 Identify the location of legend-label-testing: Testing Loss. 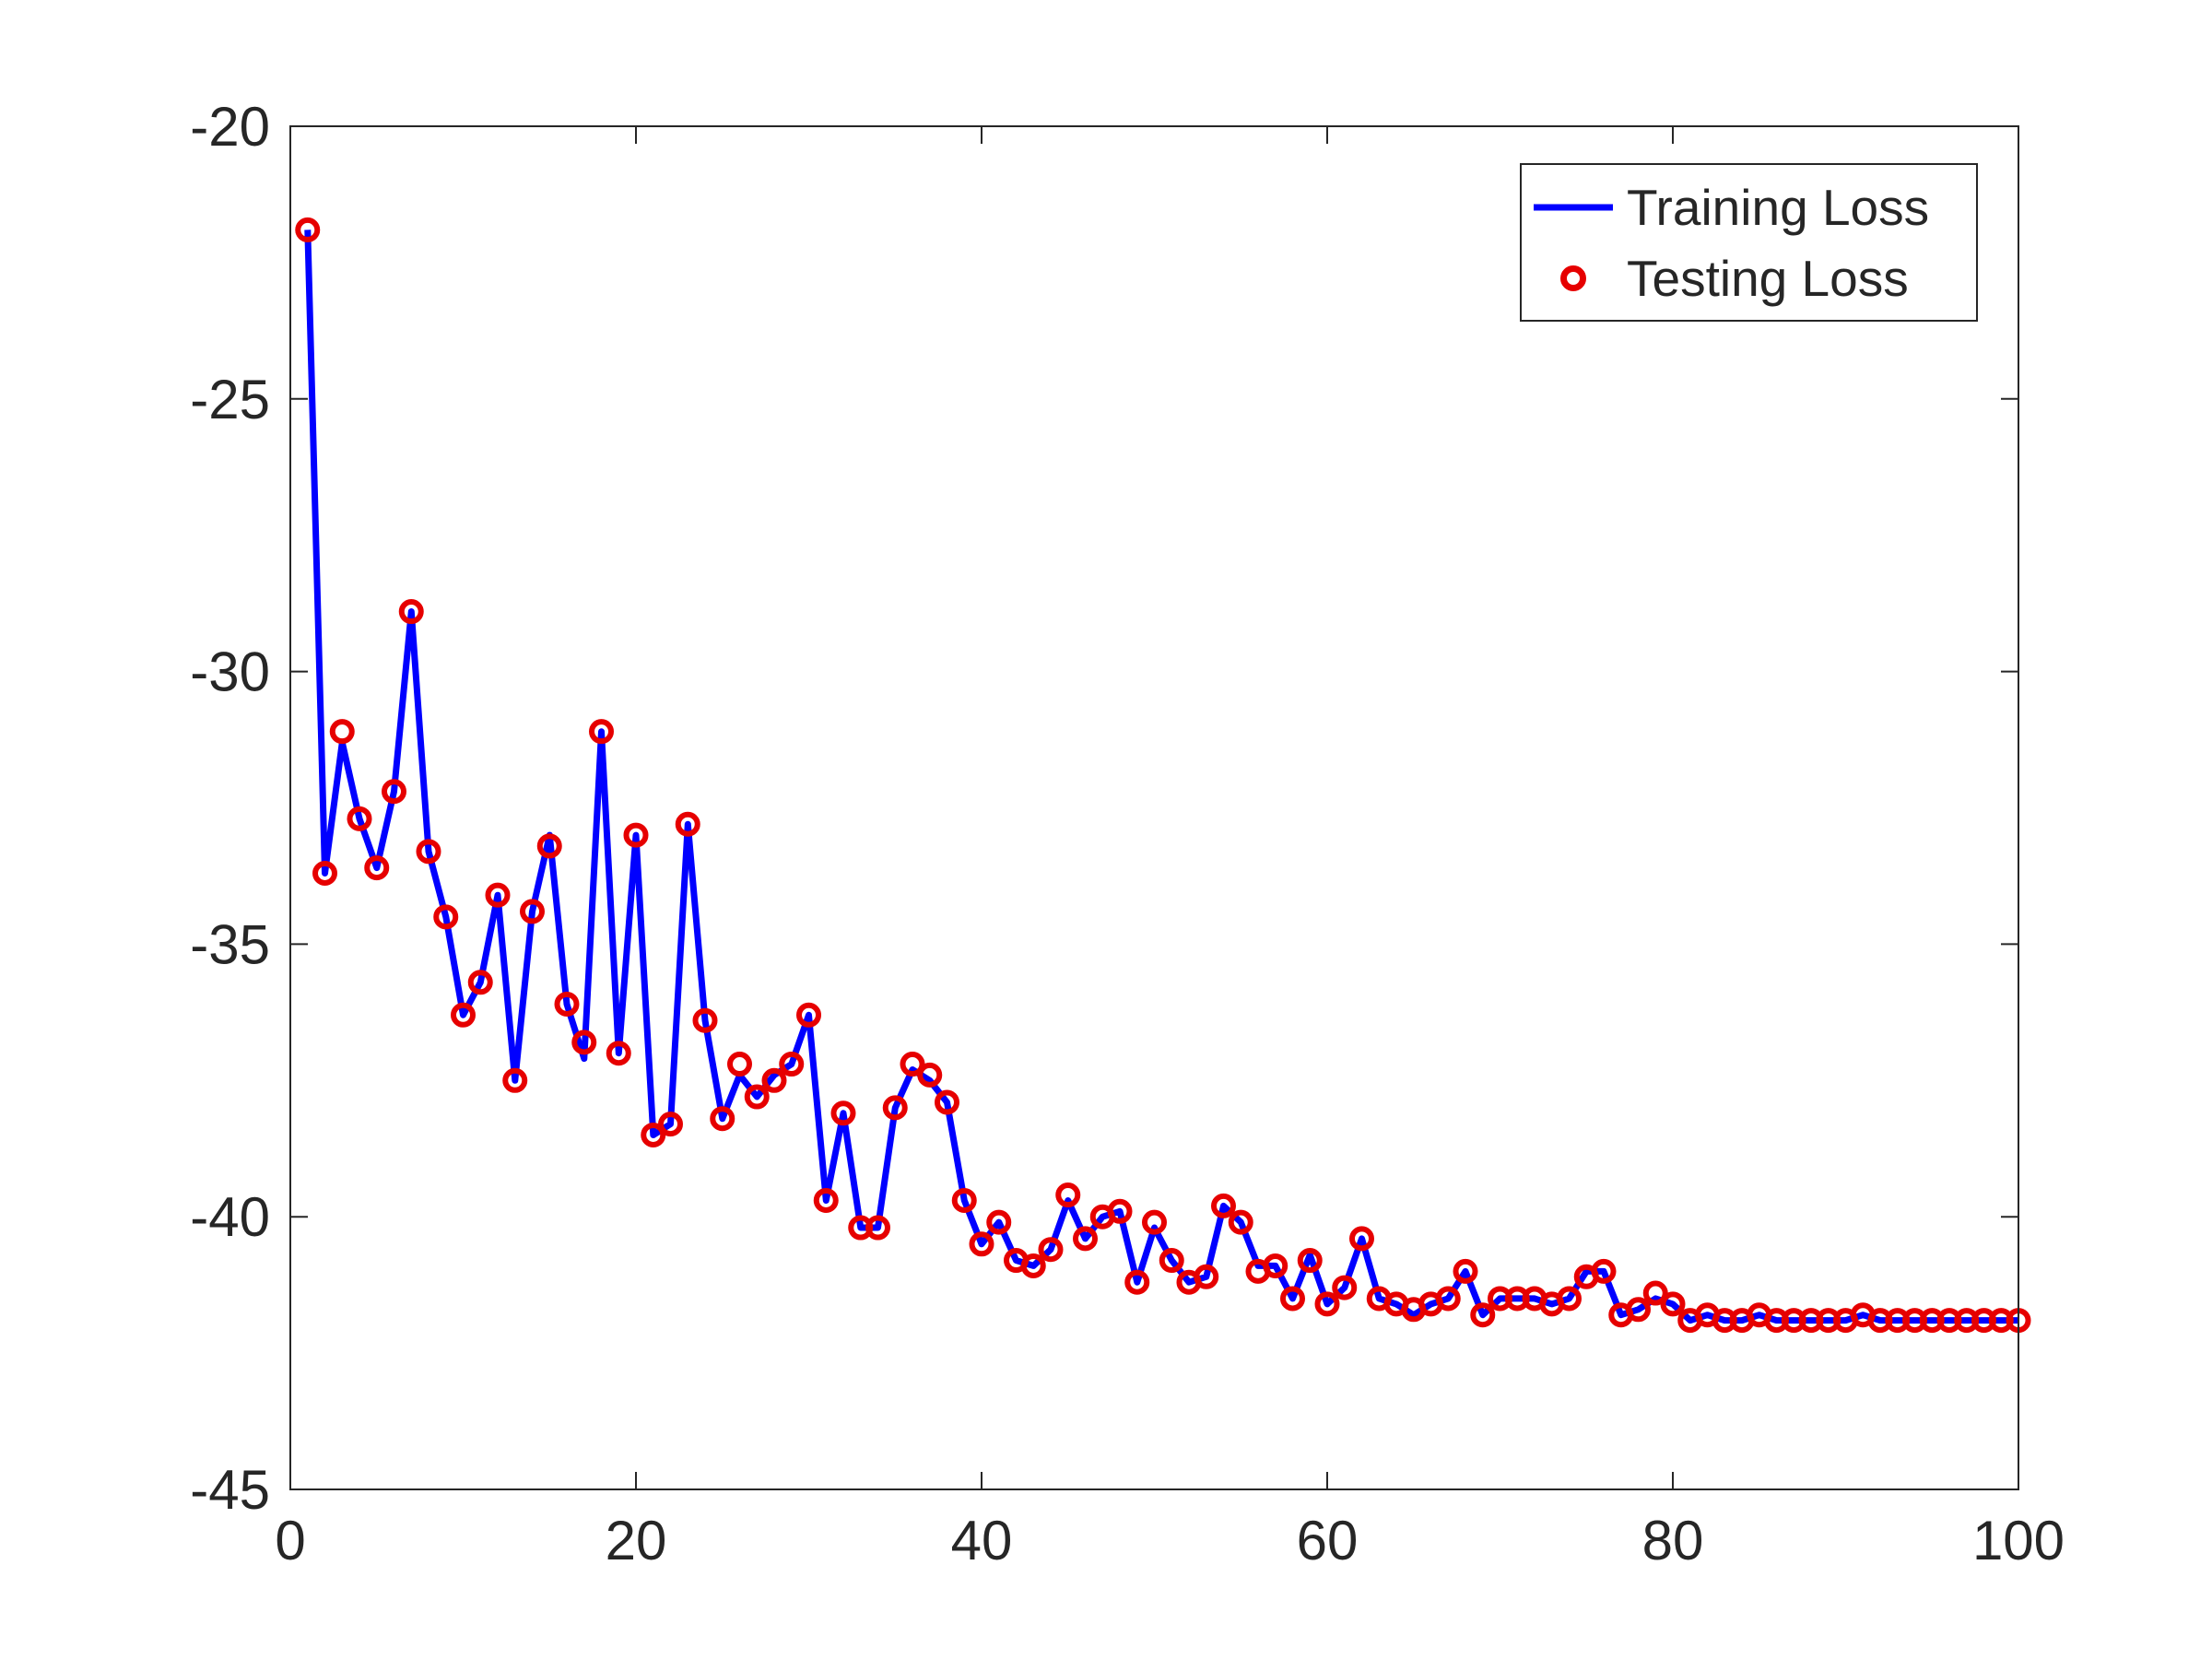
(1768, 278).